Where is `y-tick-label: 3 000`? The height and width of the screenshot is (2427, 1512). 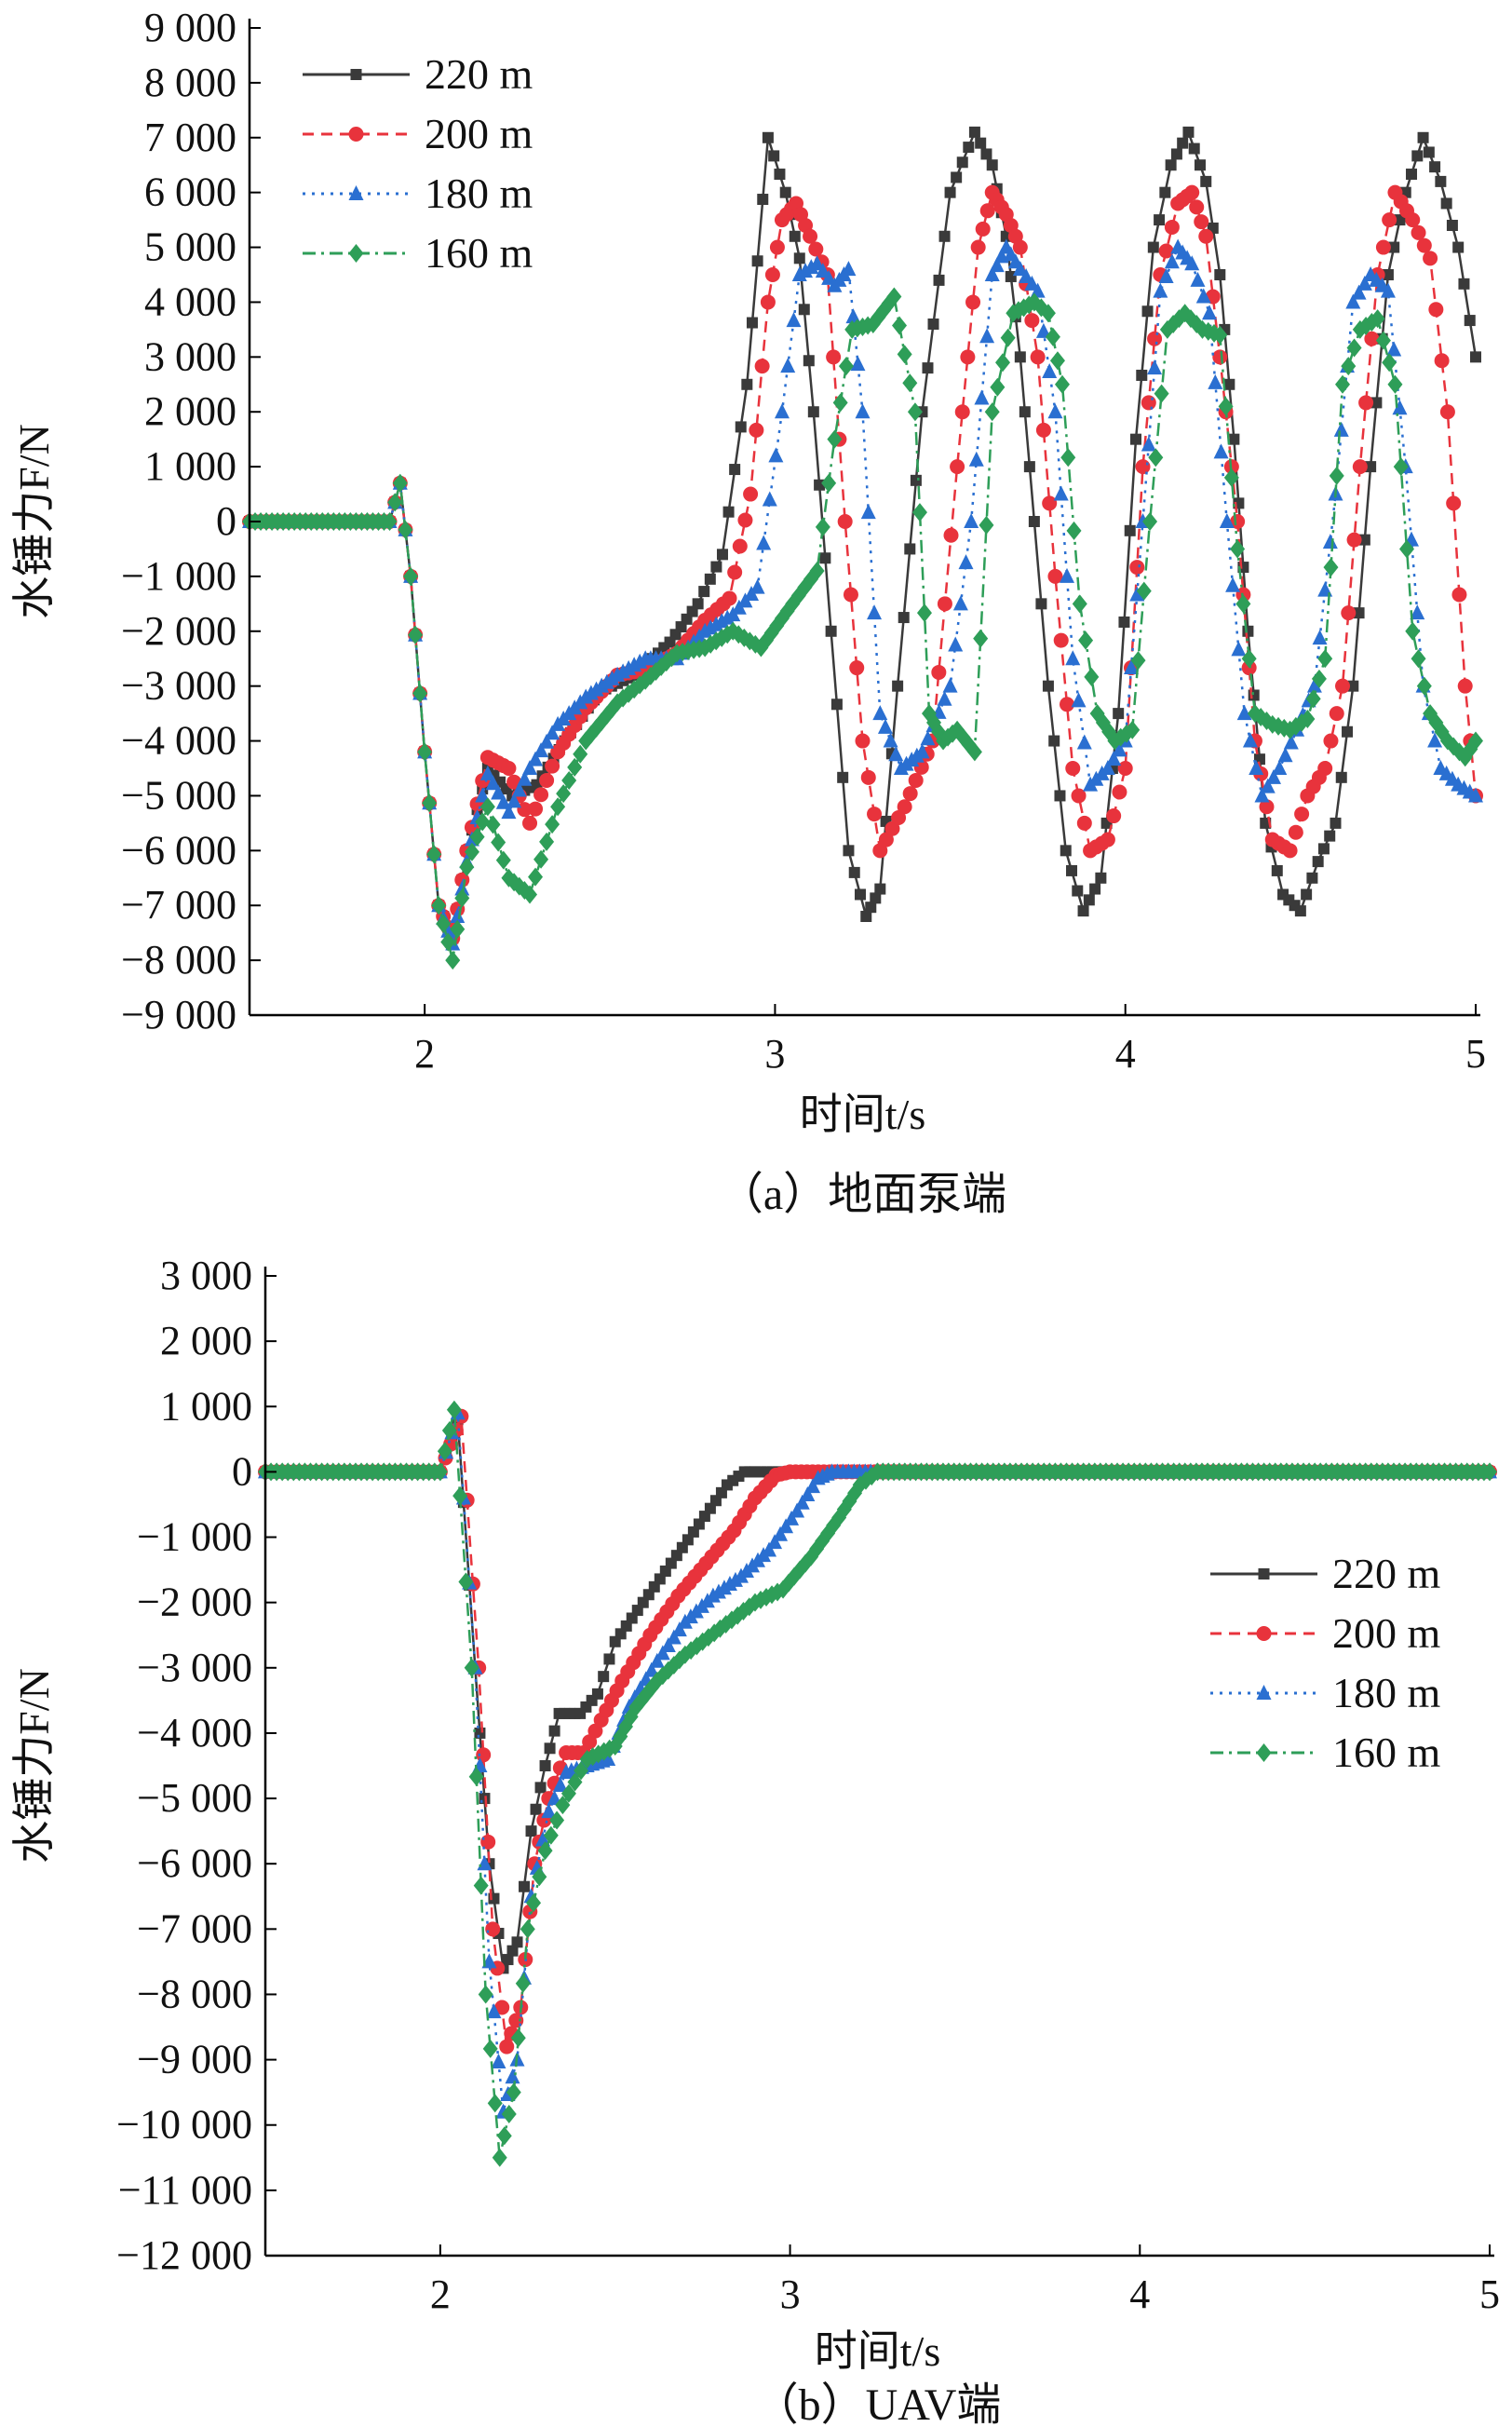
y-tick-label: 3 000 is located at coordinates (190, 356).